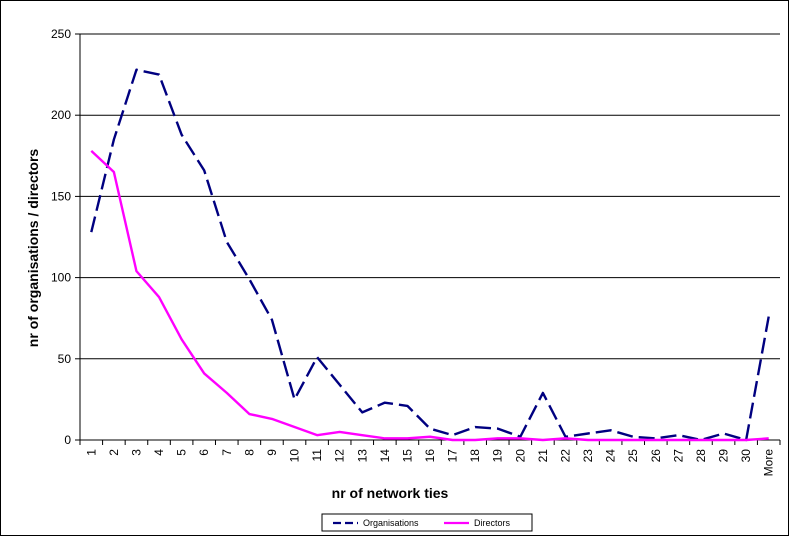 This screenshot has width=789, height=536. I want to click on x-tick-label: 21, so click(543, 456).